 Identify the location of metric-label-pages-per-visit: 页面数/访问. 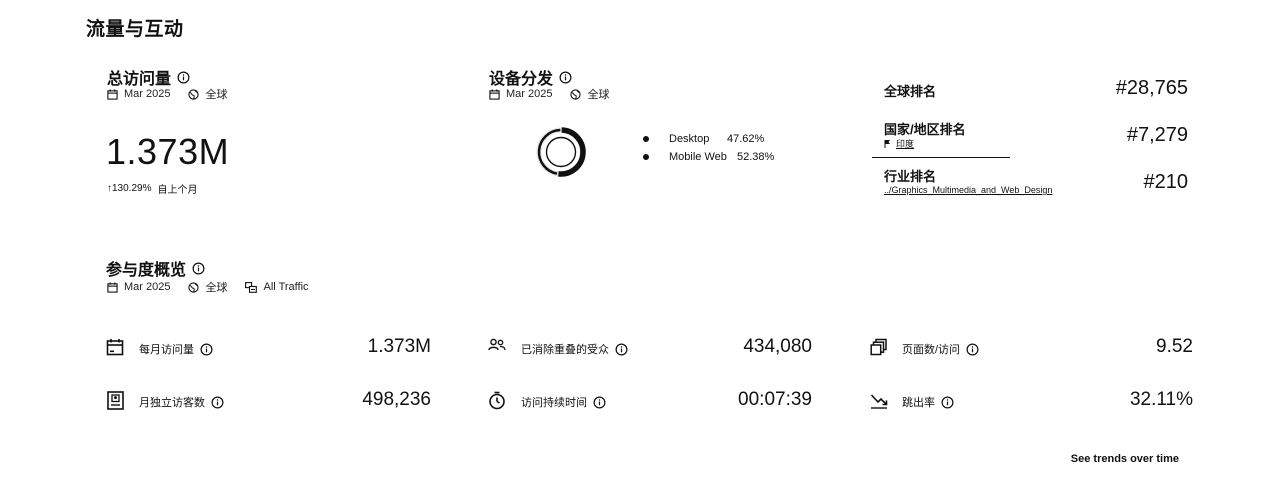
(940, 349).